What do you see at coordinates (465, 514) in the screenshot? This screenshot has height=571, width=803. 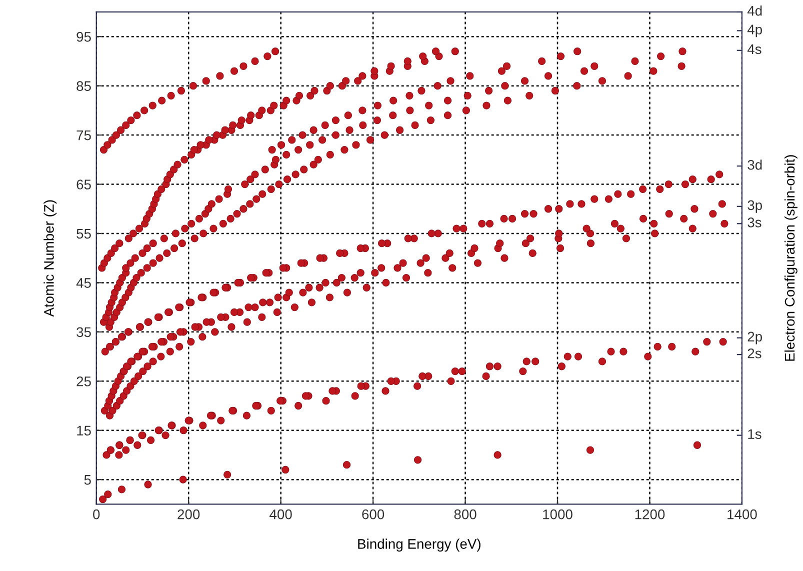 I see `x-tick-label: 800` at bounding box center [465, 514].